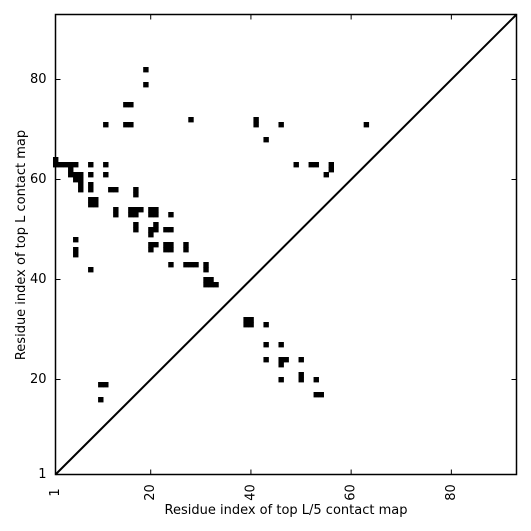 The width and height of the screenshot is (531, 531). I want to click on y-tick-label: 60, so click(38, 179).